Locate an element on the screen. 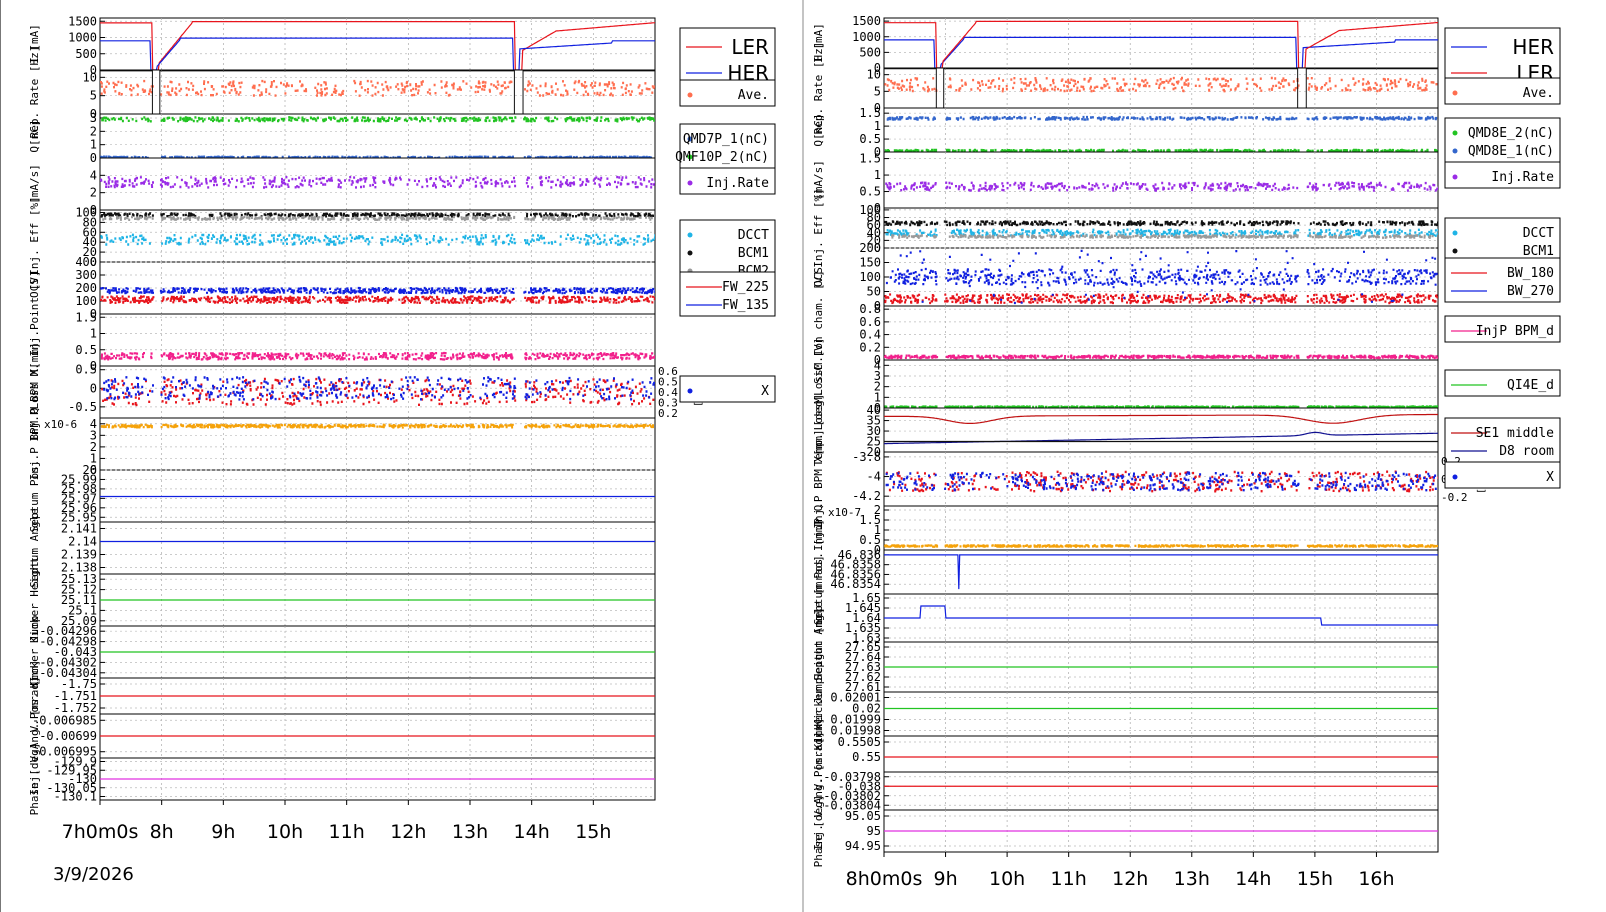 The height and width of the screenshot is (912, 1606). x-tick-label: 10h is located at coordinates (1007, 879).